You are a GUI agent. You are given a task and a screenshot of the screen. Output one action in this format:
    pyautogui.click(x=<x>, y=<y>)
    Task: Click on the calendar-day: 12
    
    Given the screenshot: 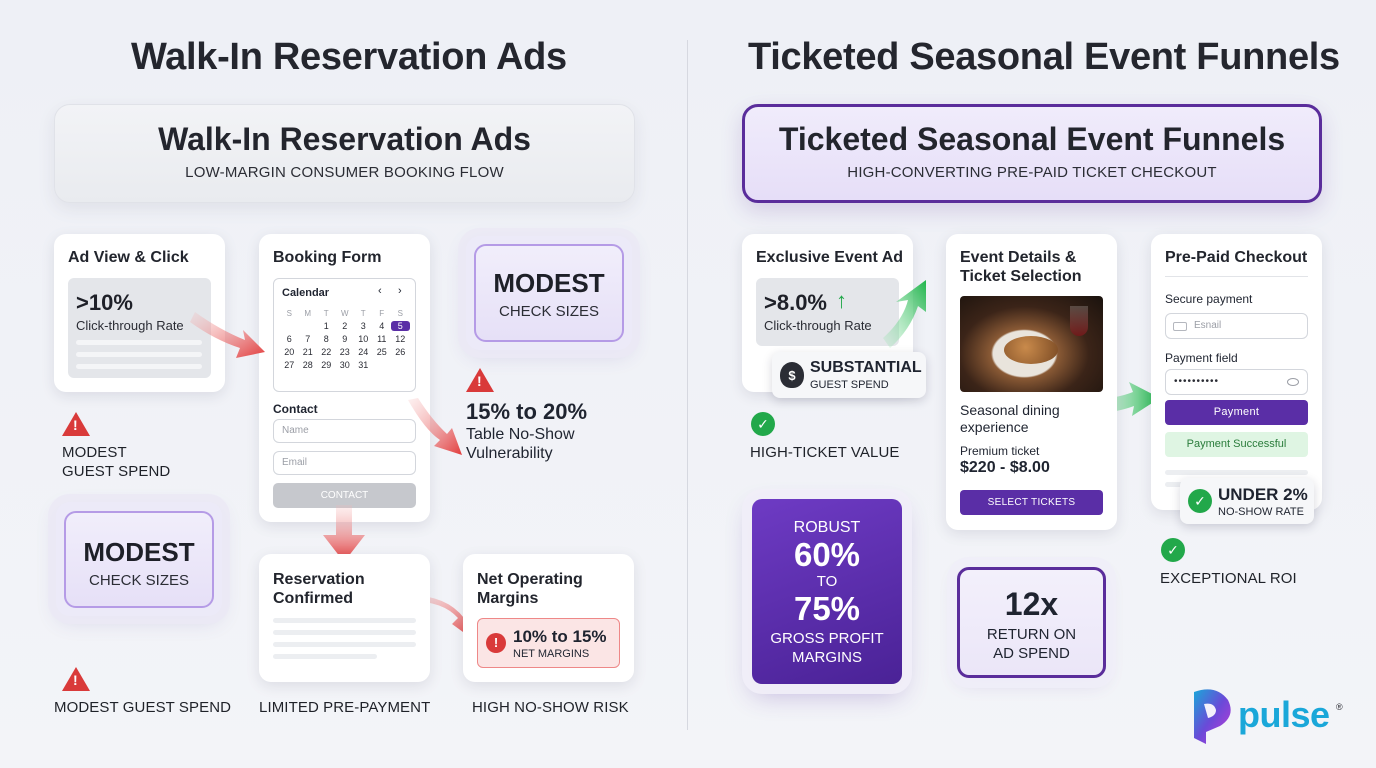 What is the action you would take?
    pyautogui.click(x=400, y=339)
    